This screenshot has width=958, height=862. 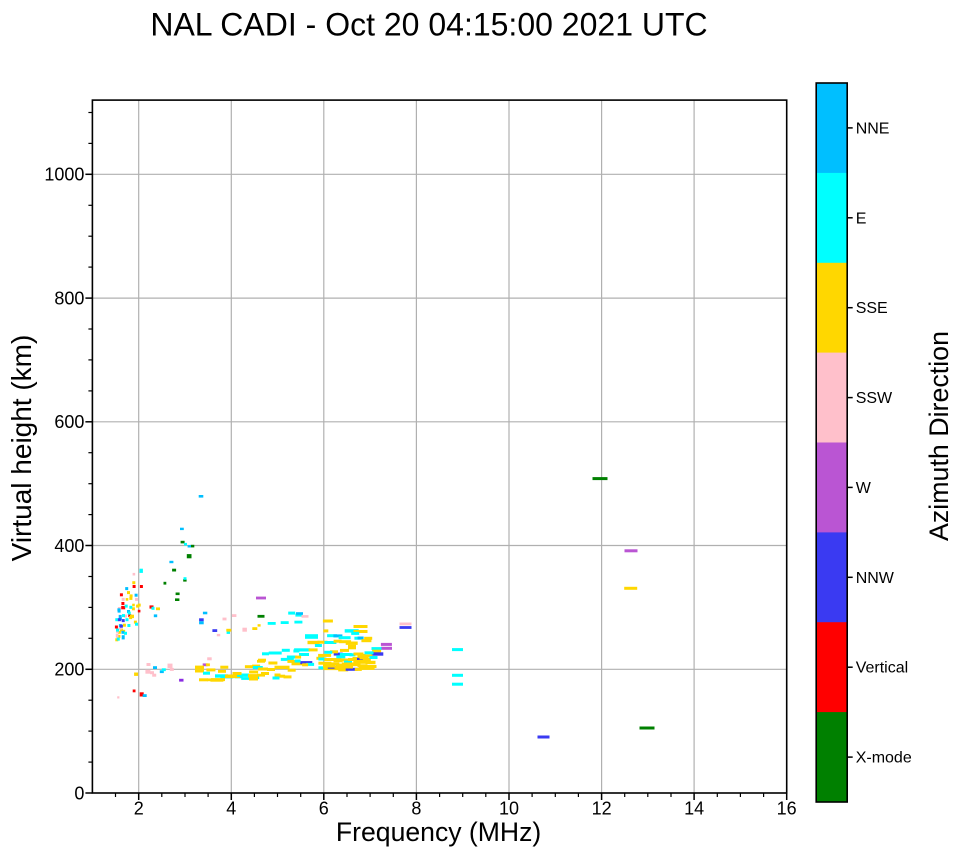 What do you see at coordinates (875, 578) in the screenshot?
I see `svg-text: NNW` at bounding box center [875, 578].